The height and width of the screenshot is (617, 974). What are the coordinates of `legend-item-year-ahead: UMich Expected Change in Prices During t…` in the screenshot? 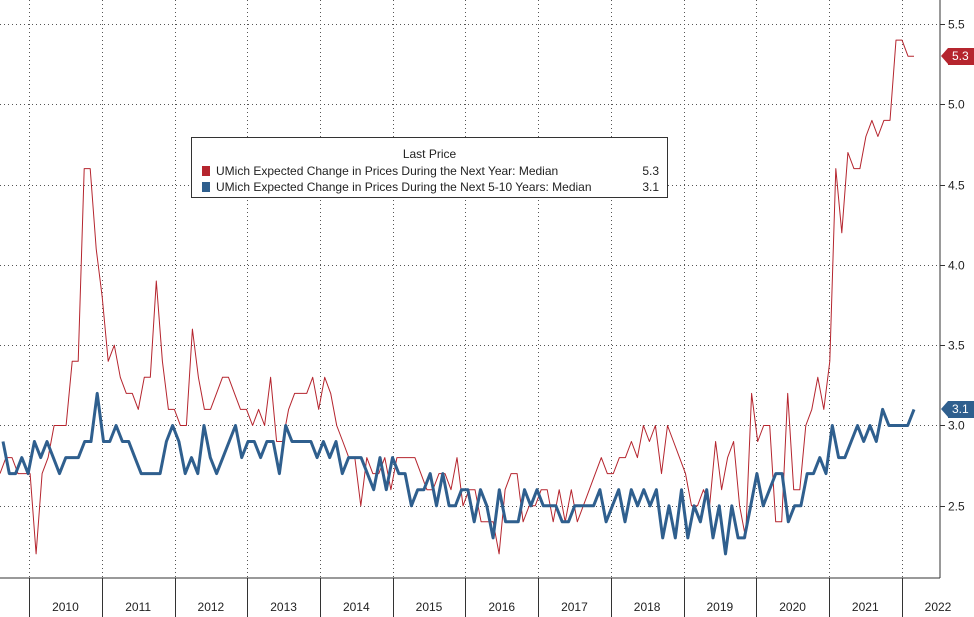 It's located at (430, 171).